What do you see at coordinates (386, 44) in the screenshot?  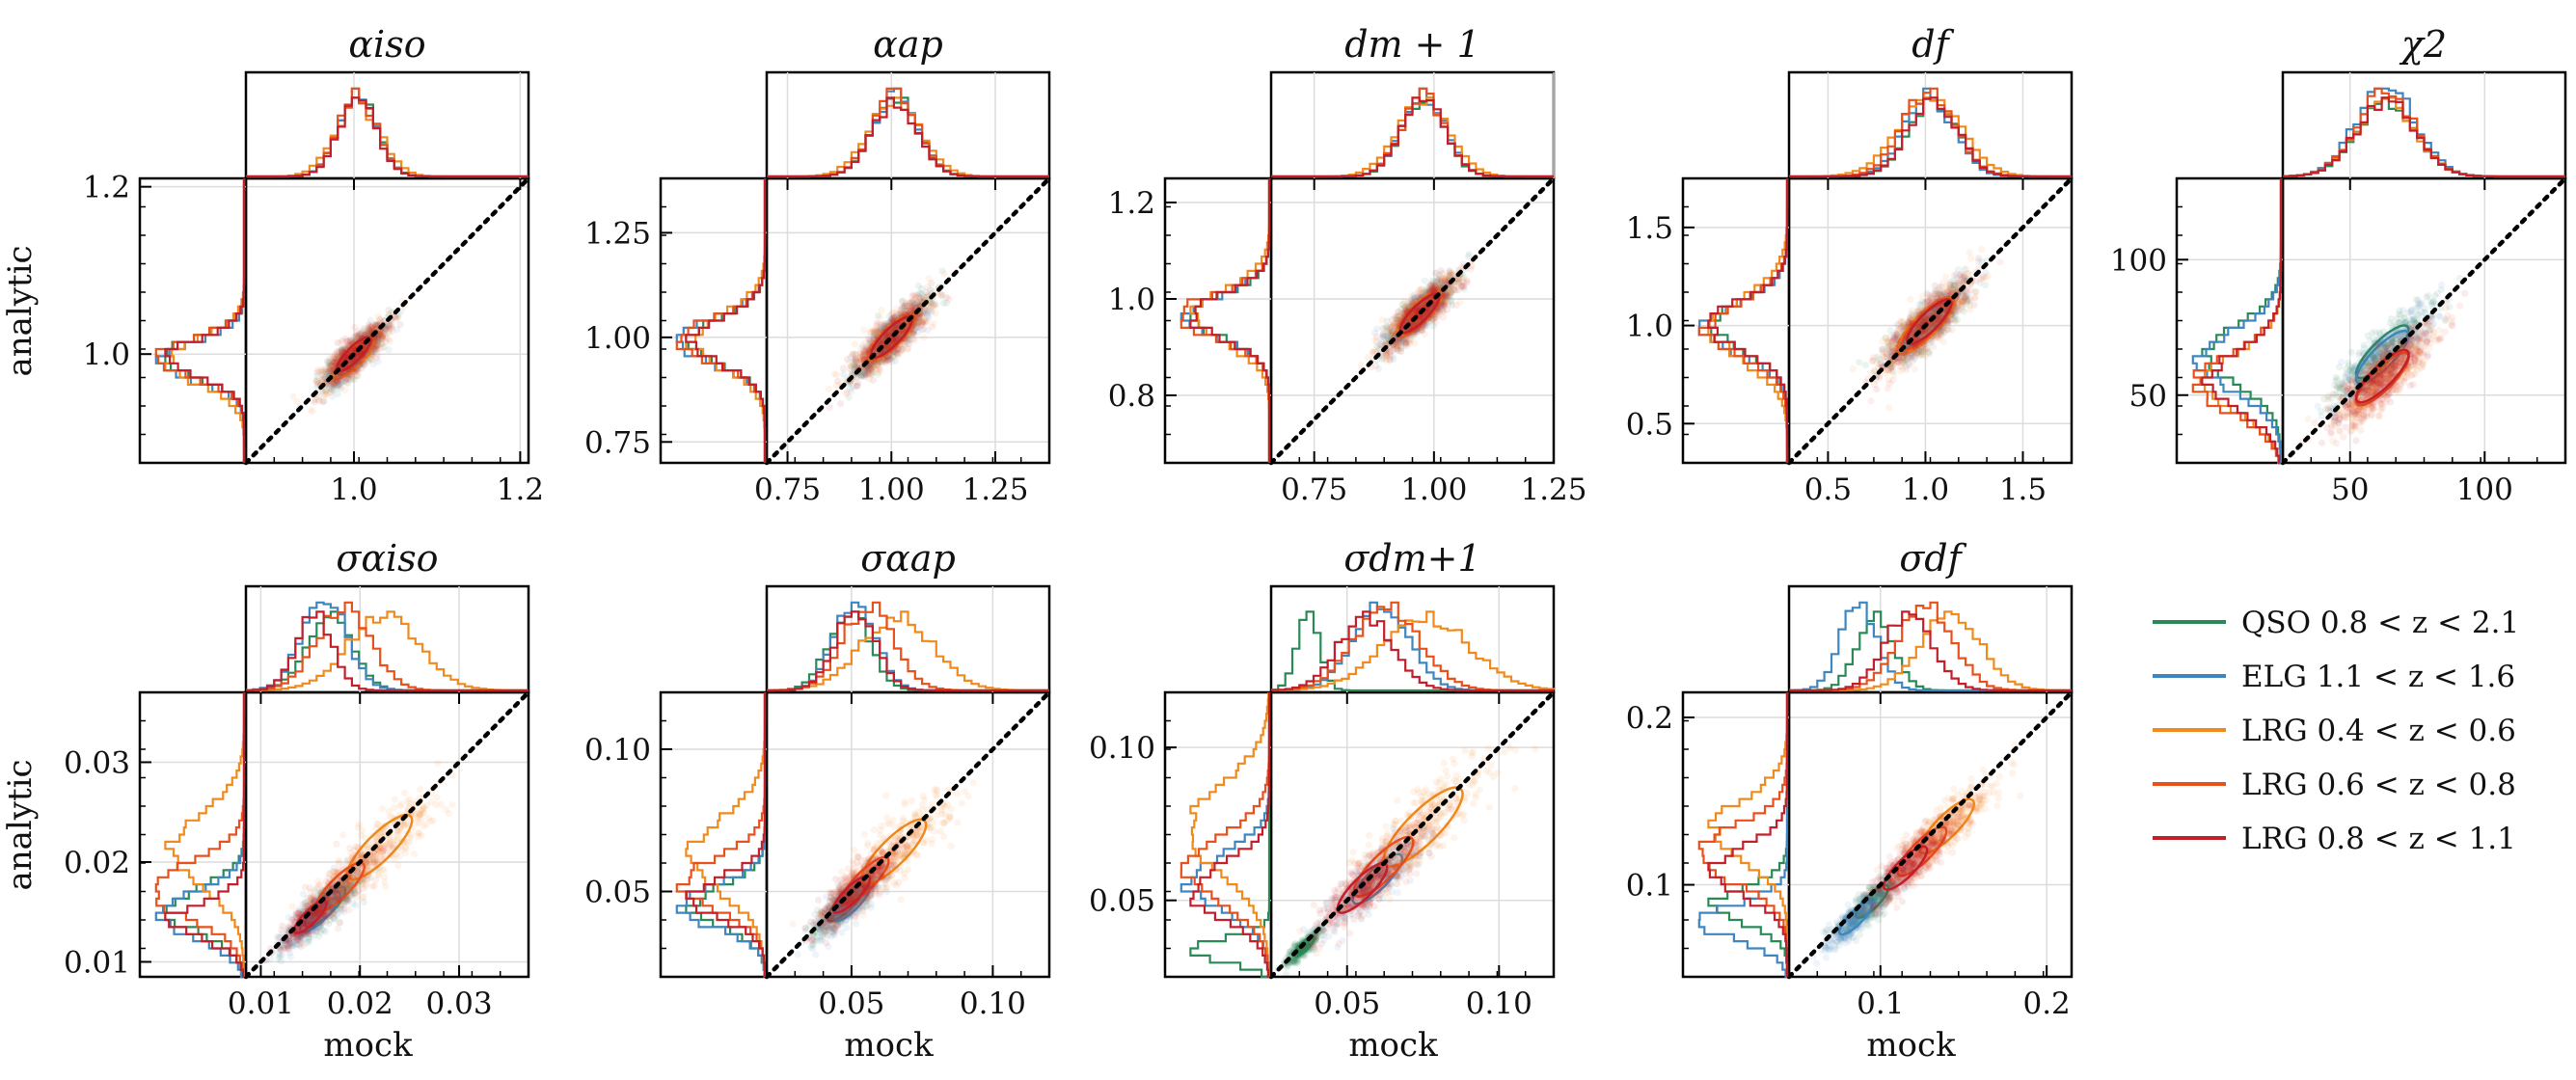 I see `panel-title: αiso` at bounding box center [386, 44].